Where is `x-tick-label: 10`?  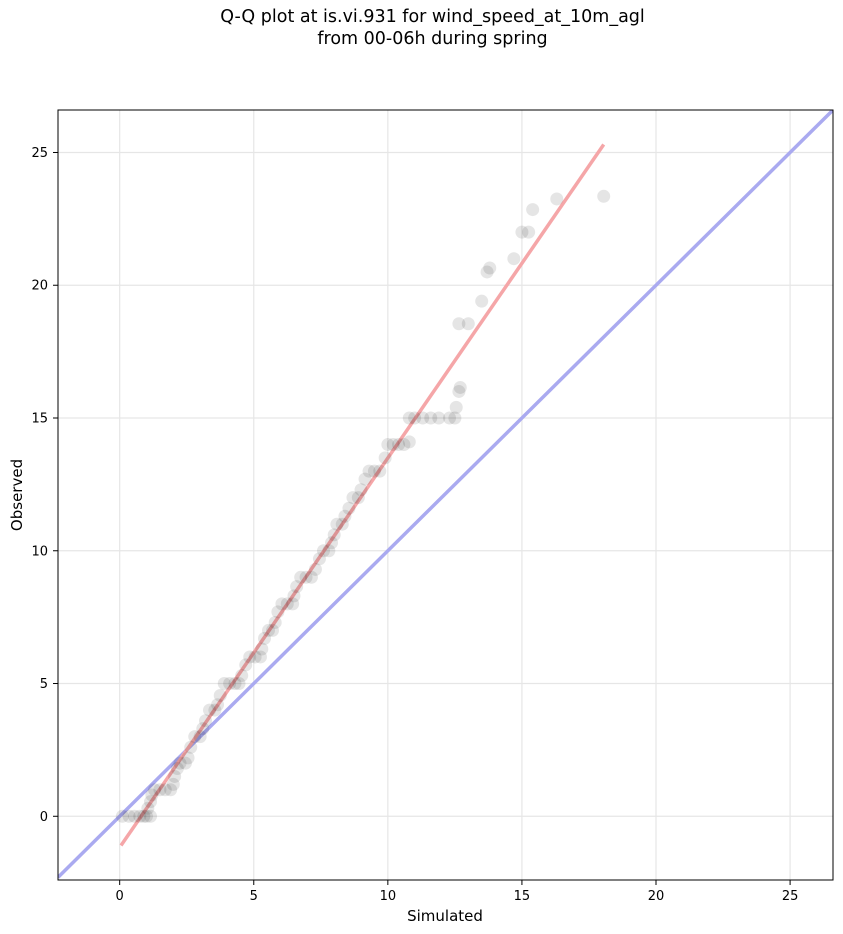
x-tick-label: 10 is located at coordinates (388, 896).